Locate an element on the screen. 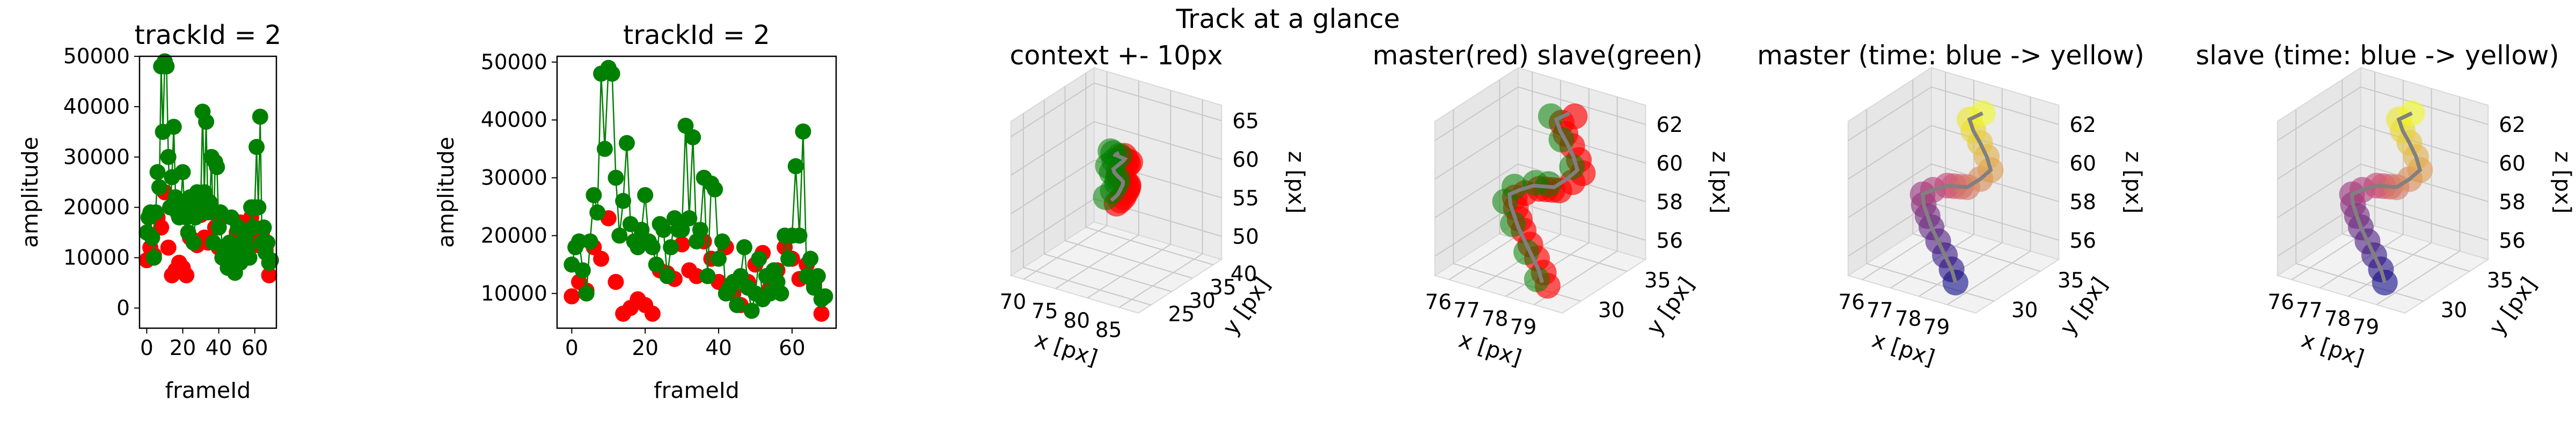 This screenshot has height=429, width=2576. x-tick-label: 78 is located at coordinates (2337, 319).